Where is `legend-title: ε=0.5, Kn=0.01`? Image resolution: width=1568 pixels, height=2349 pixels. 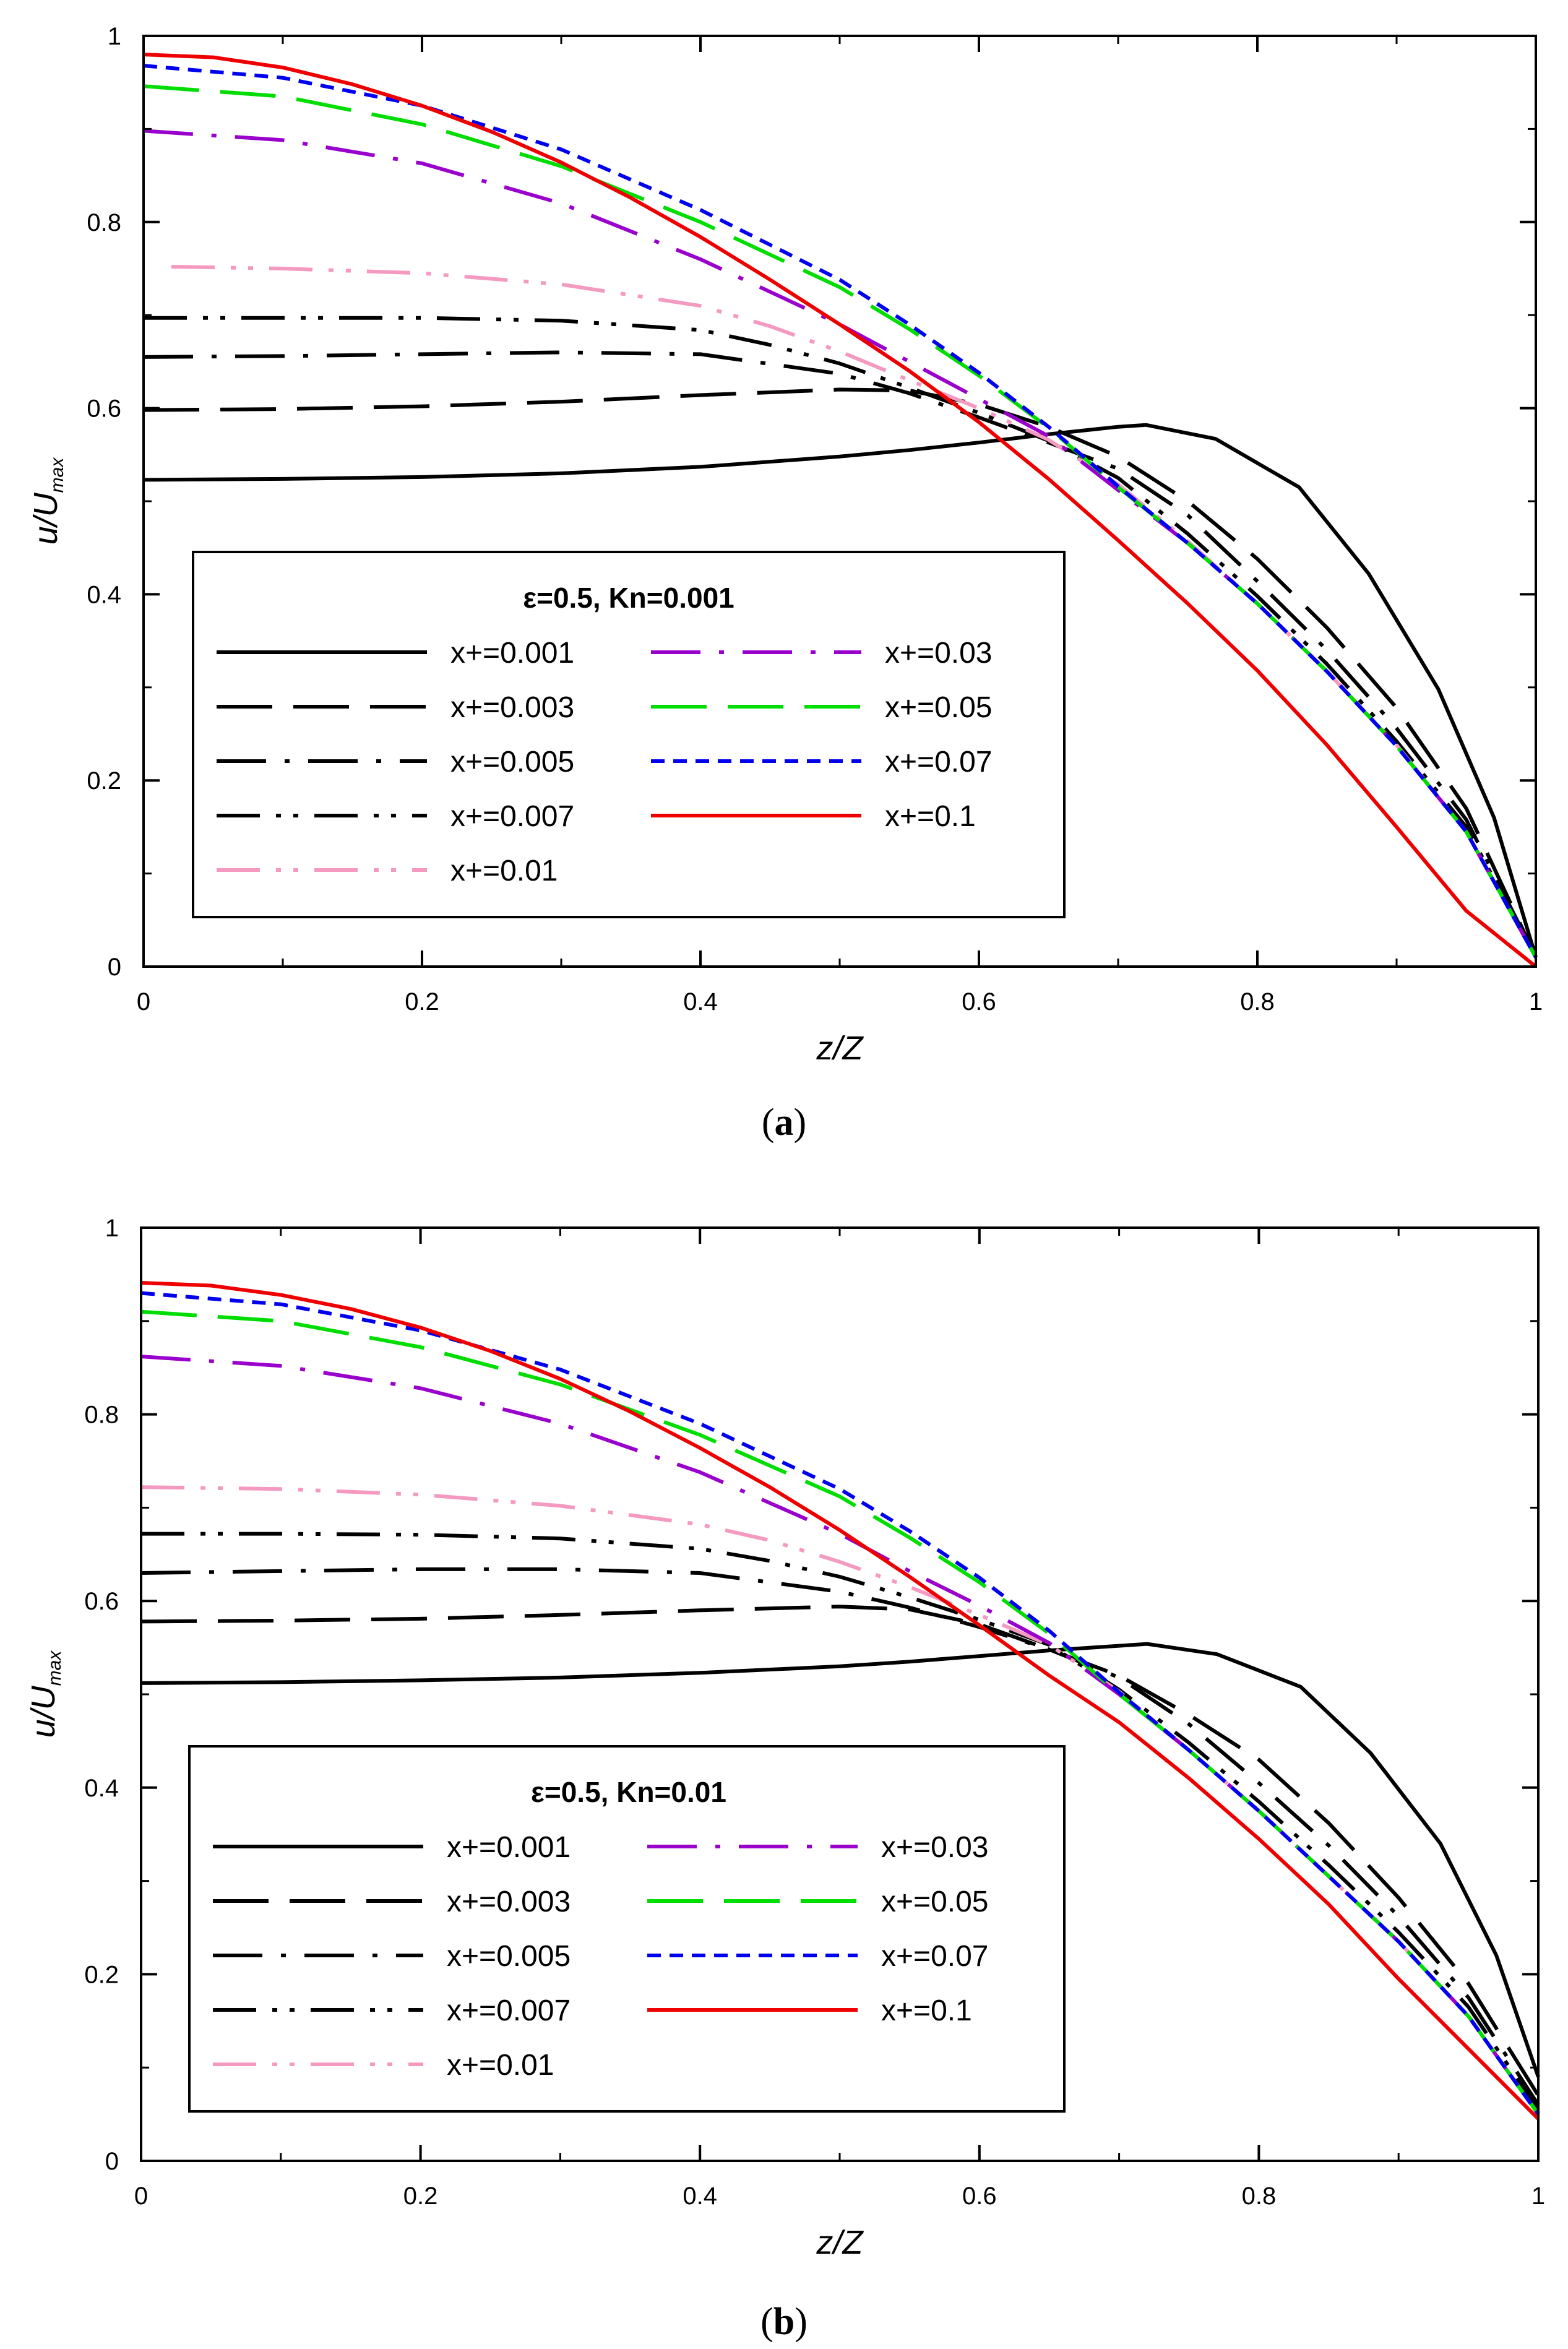 legend-title: ε=0.5, Kn=0.01 is located at coordinates (628, 1792).